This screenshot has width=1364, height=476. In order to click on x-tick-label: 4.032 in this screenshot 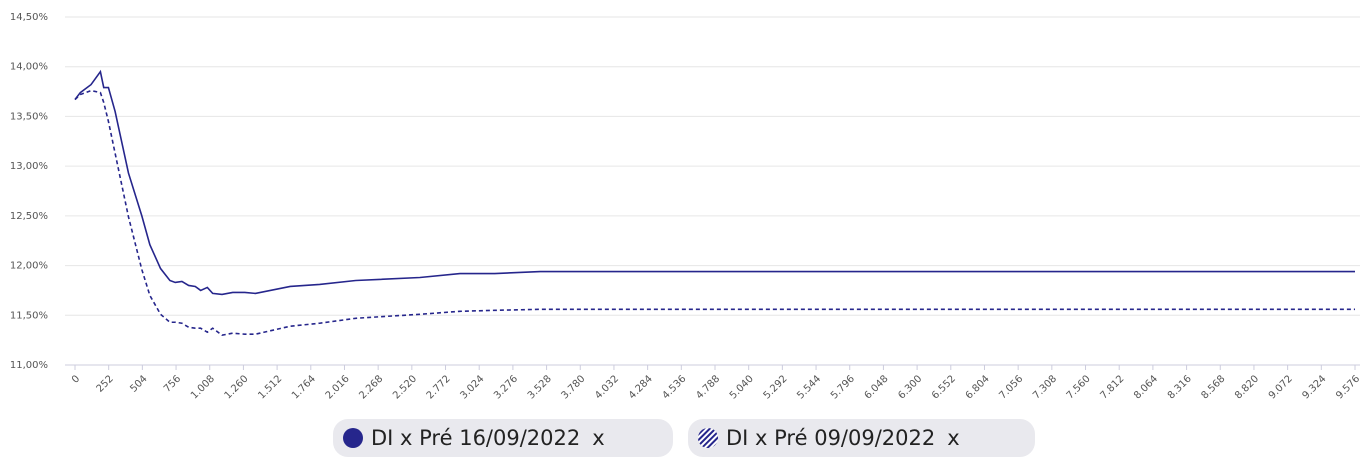, I will do `click(607, 387)`.